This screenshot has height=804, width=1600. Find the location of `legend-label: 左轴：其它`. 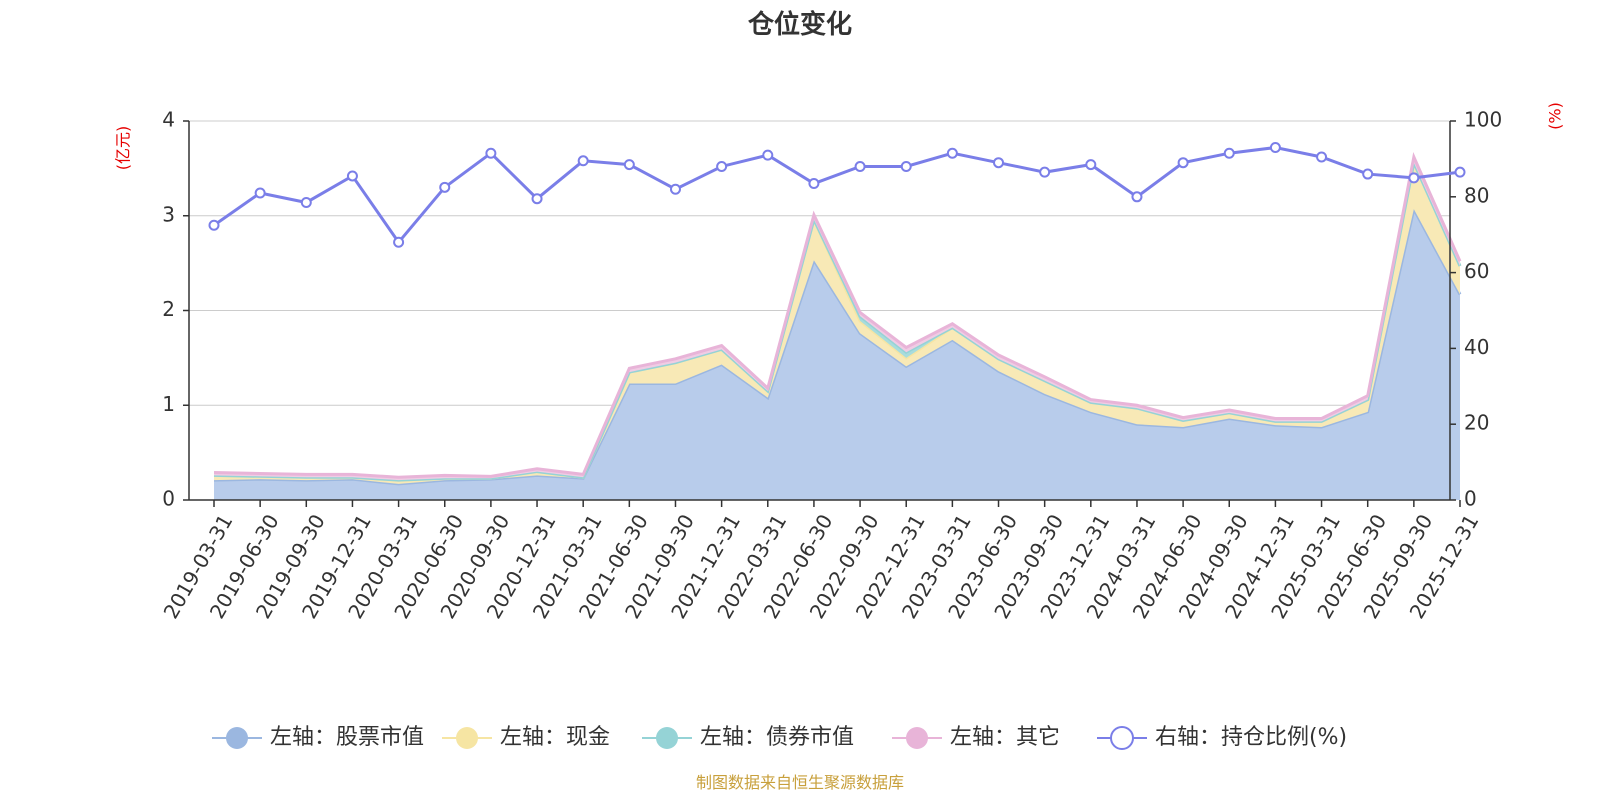

legend-label: 左轴：其它 is located at coordinates (1005, 737).